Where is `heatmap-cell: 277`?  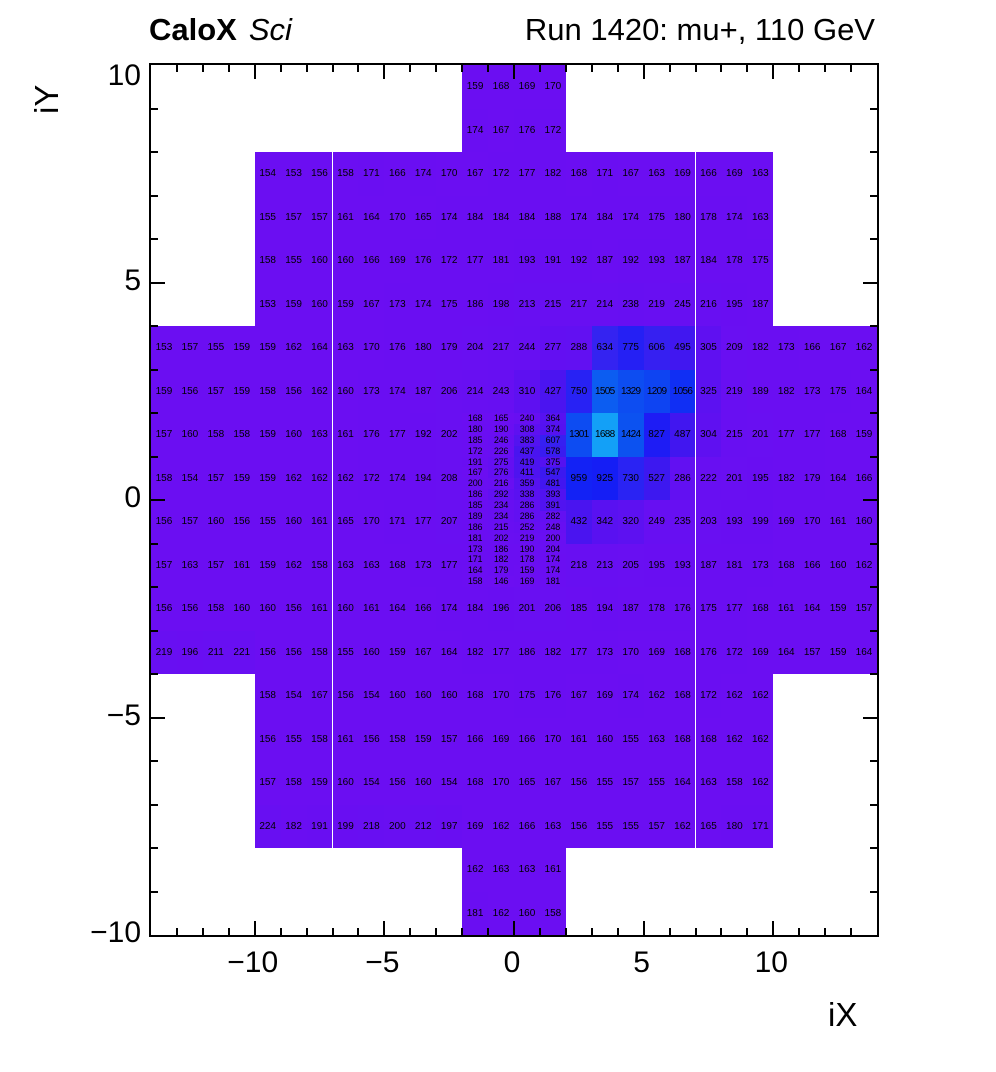
heatmap-cell: 277 is located at coordinates (552, 348).